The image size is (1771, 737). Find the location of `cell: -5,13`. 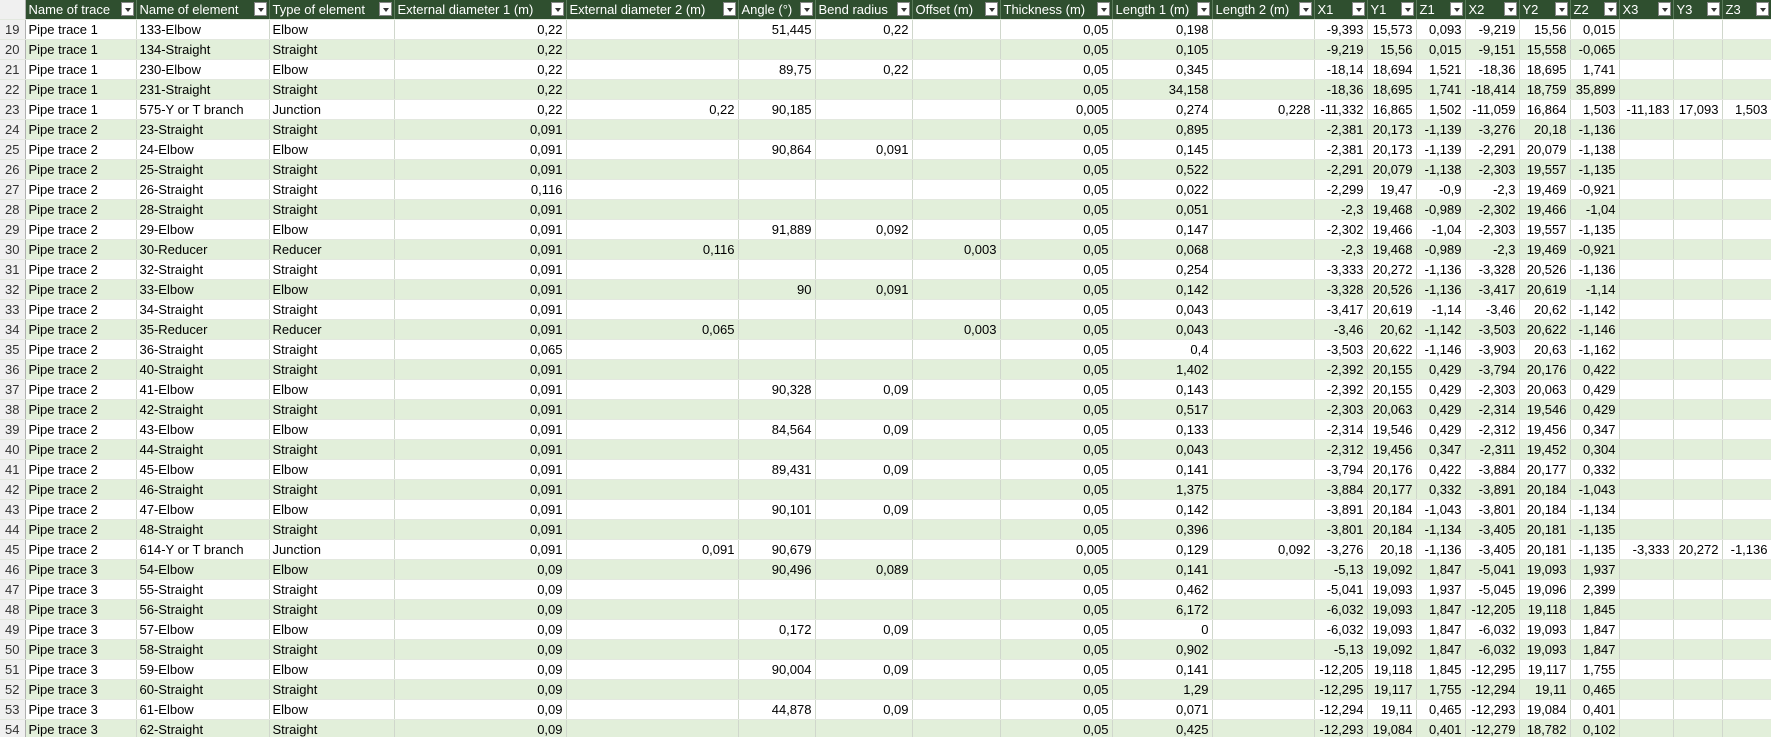

cell: -5,13 is located at coordinates (1341, 649).